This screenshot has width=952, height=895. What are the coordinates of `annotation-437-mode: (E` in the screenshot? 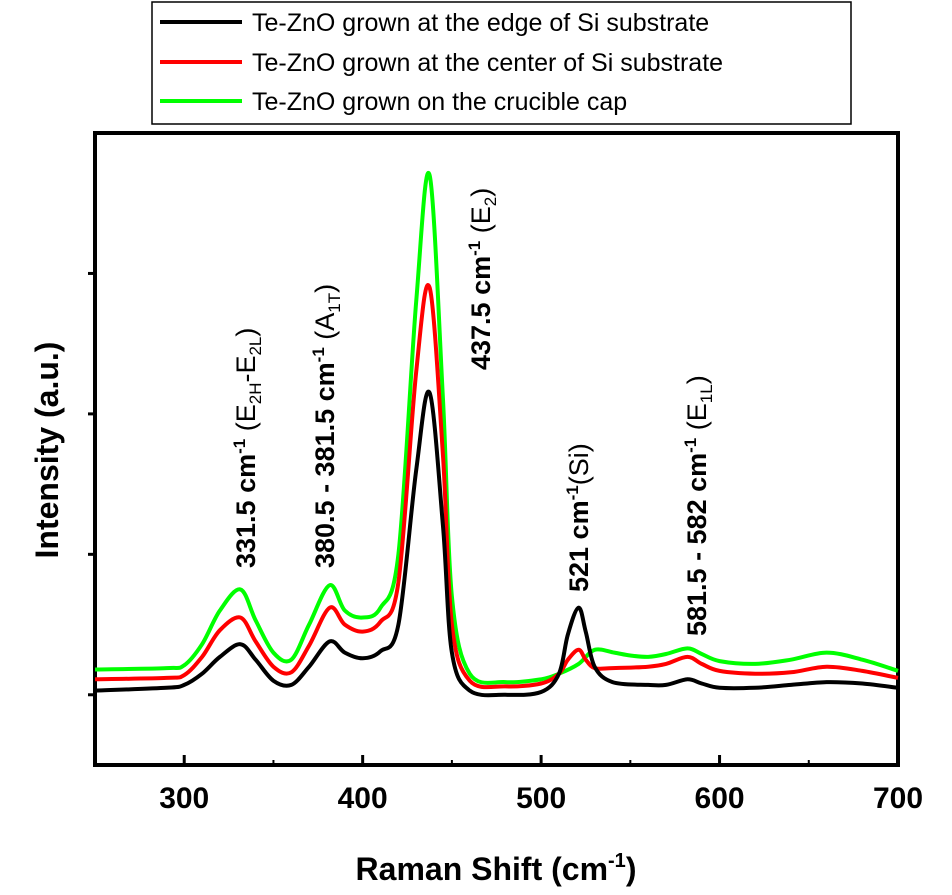 It's located at (481, 223).